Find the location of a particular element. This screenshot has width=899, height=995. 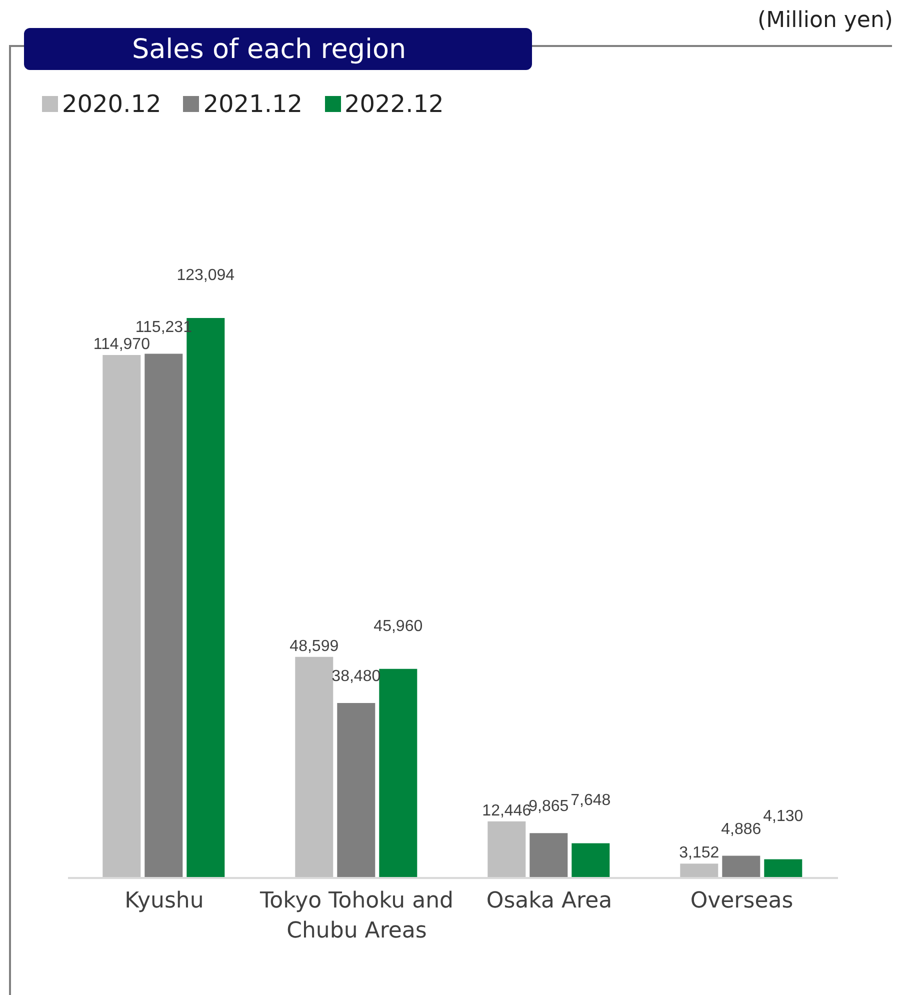

data-label: 48,599 is located at coordinates (314, 646).